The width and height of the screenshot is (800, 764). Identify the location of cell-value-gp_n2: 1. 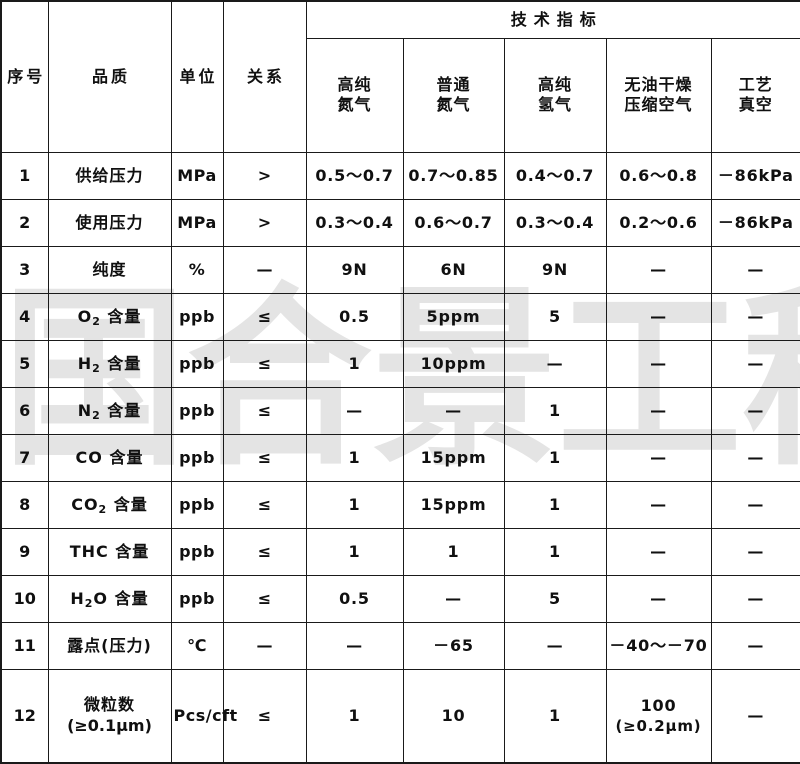
(453, 551).